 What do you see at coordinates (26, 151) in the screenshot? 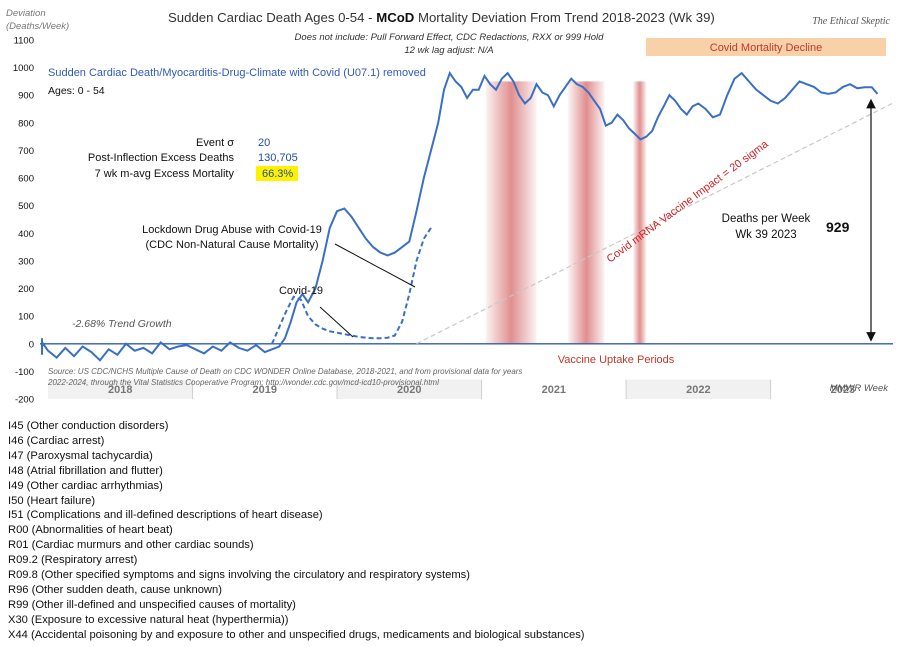
I see `y-tick-label: 700` at bounding box center [26, 151].